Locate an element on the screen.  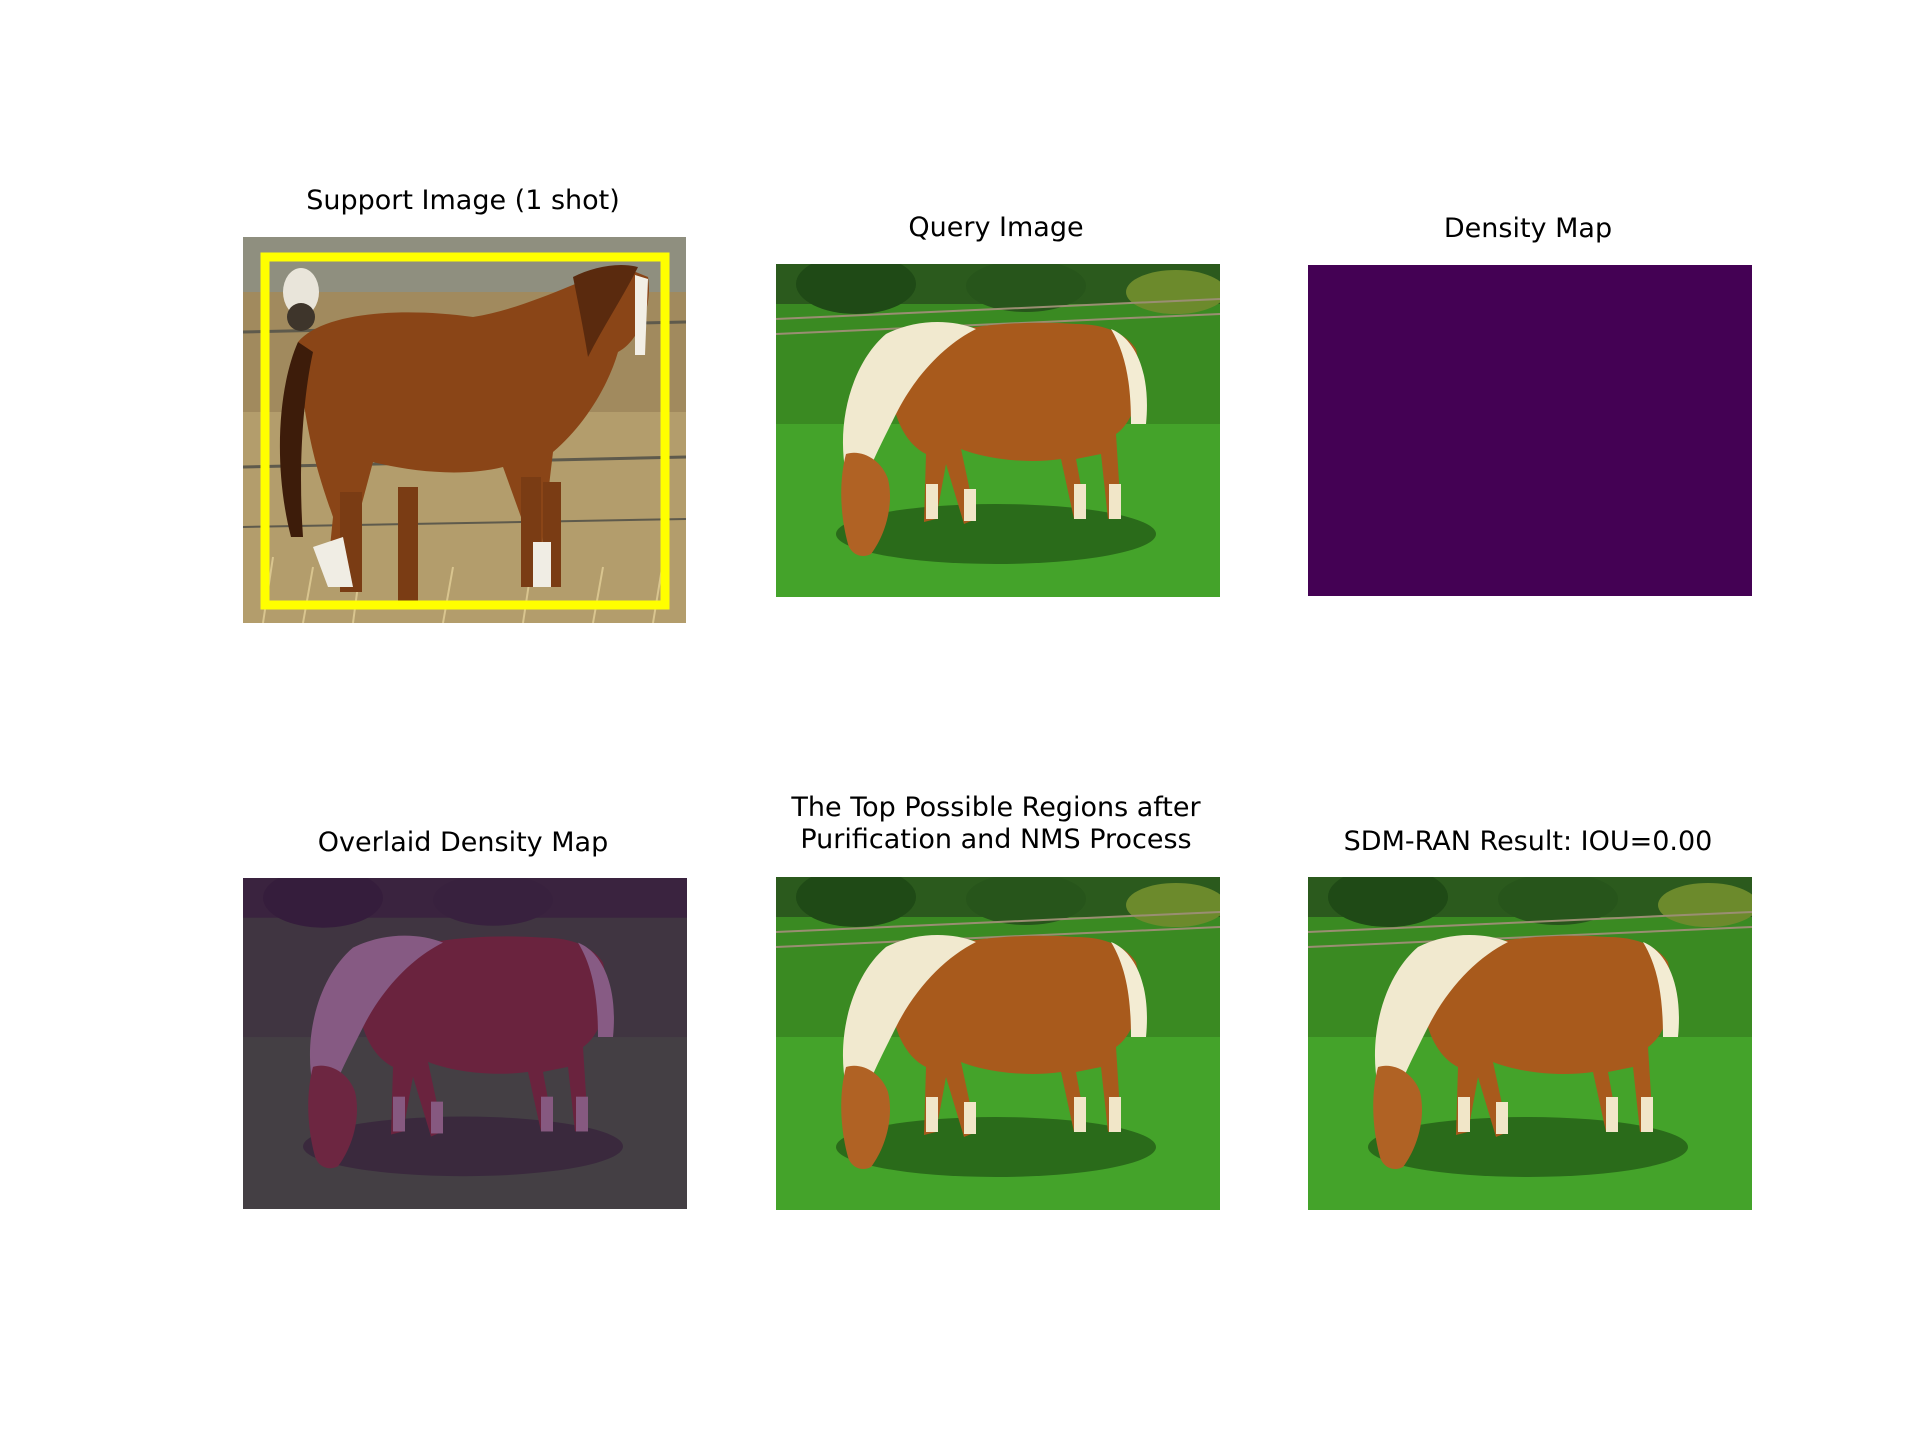
query-horse-illustration is located at coordinates (998, 430).